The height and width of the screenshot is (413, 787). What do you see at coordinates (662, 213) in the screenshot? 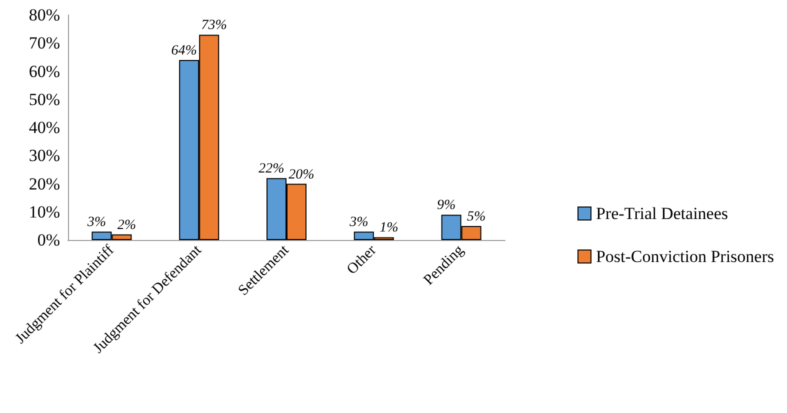
I see `legend-label: Pre-Trial Detainees` at bounding box center [662, 213].